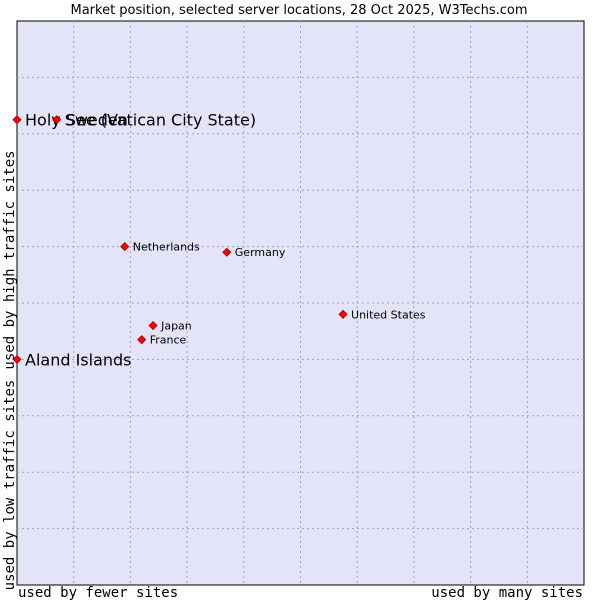 The width and height of the screenshot is (600, 600). I want to click on data-point-label: Japan, so click(176, 326).